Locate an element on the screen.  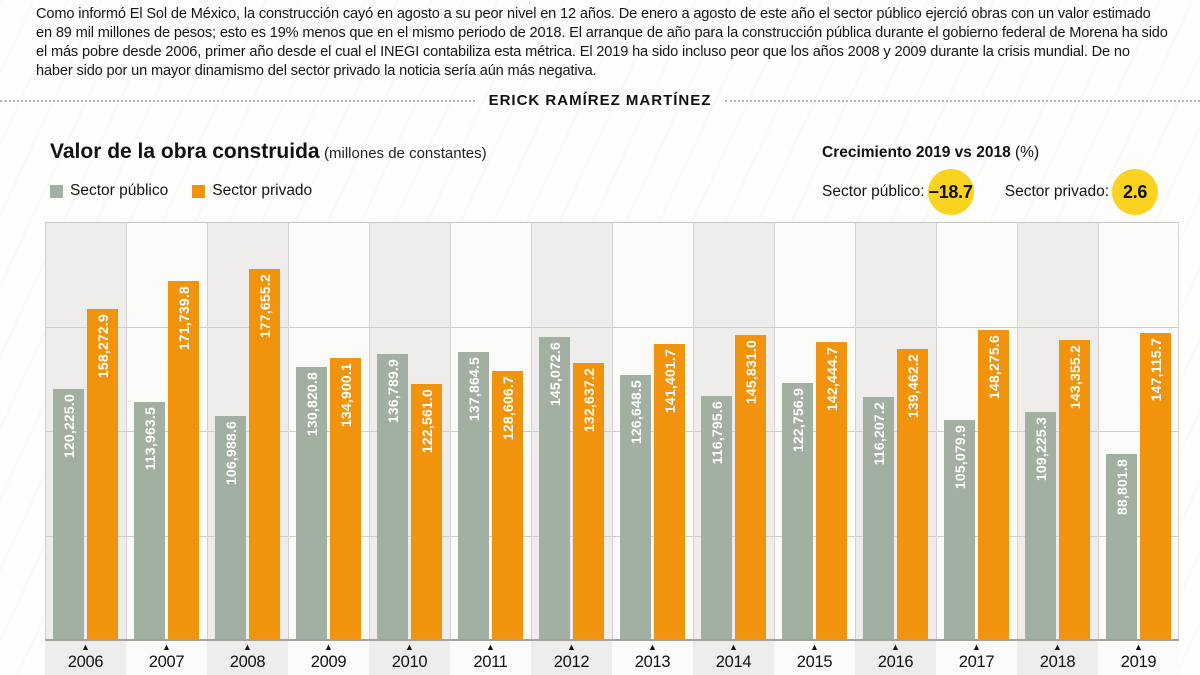
bar-value-label: 142,444.7 is located at coordinates (831, 379).